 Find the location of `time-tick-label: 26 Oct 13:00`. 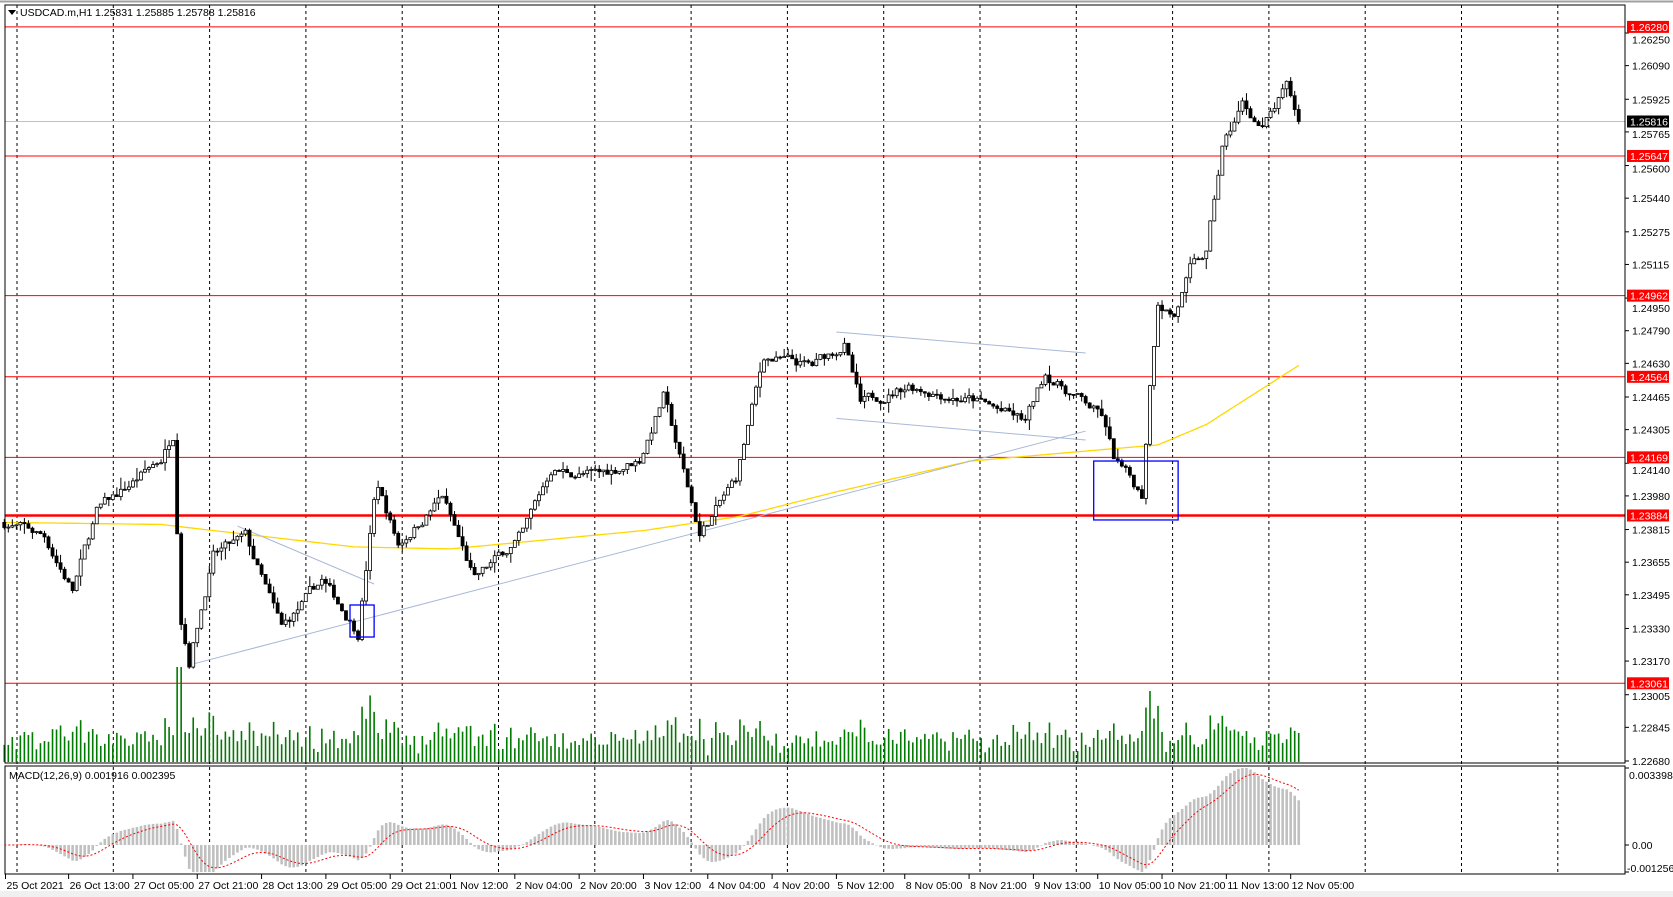

time-tick-label: 26 Oct 13:00 is located at coordinates (100, 886).